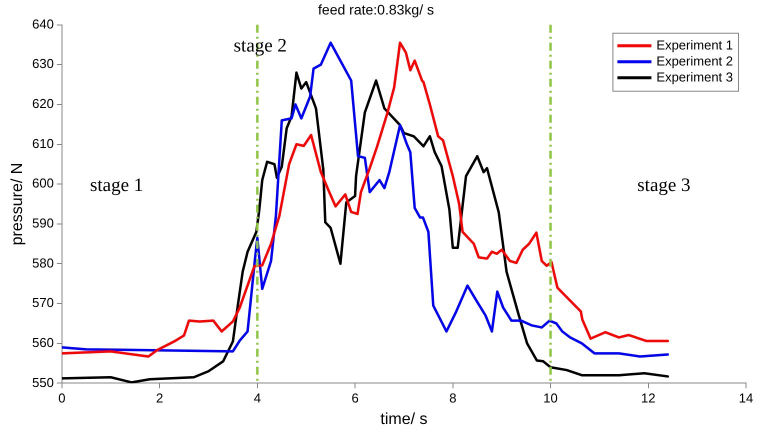  Describe the element at coordinates (648, 398) in the screenshot. I see `x-tick-label: 12` at that location.